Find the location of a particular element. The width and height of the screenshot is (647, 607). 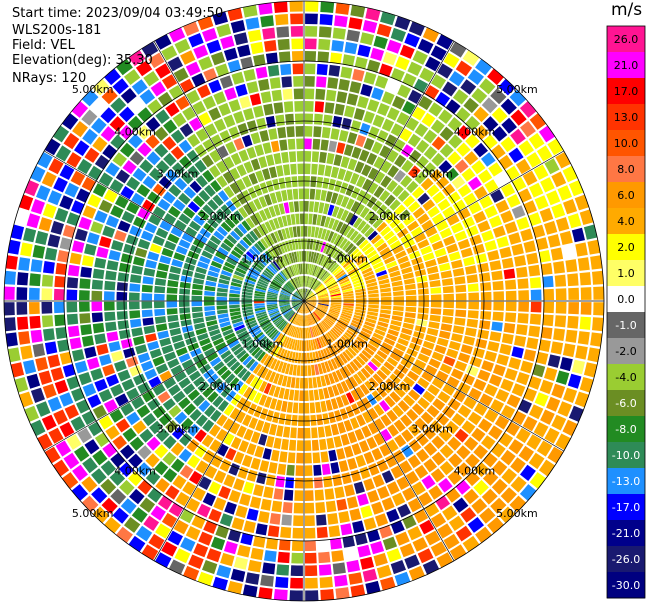

colorbar-tick-label: -2.0 is located at coordinates (625, 351).